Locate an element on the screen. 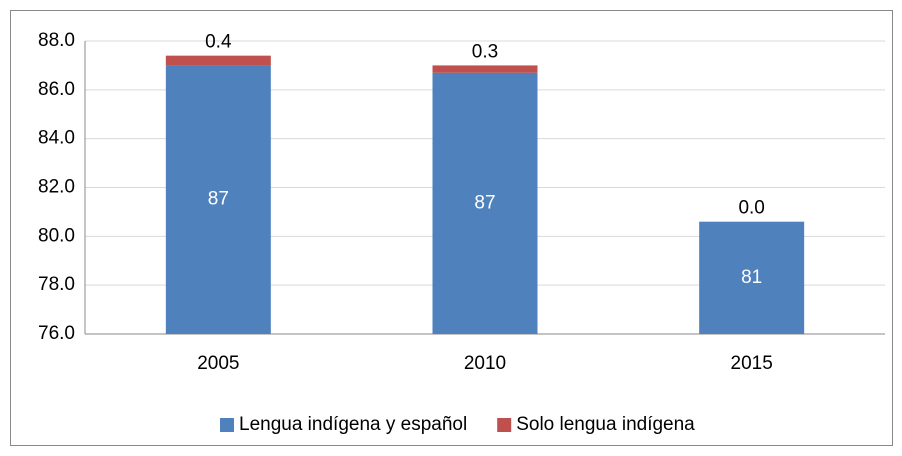 The width and height of the screenshot is (902, 456). data-label: 81 is located at coordinates (751, 277).